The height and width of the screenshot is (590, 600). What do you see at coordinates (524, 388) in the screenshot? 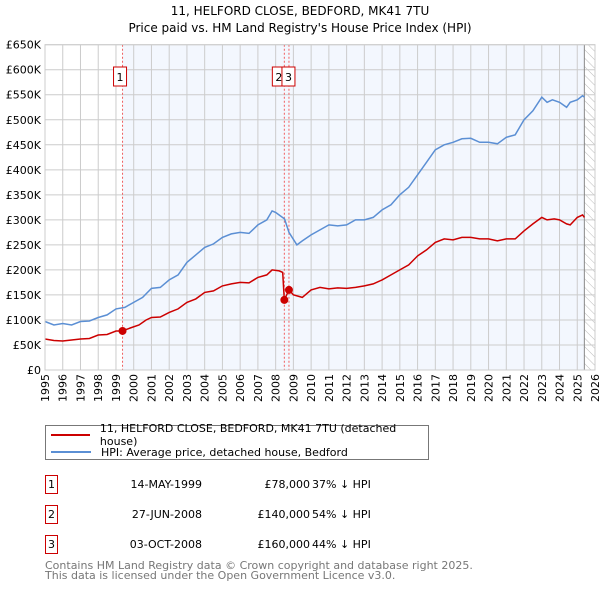
I see `x-tick-label: 2022` at bounding box center [524, 388].